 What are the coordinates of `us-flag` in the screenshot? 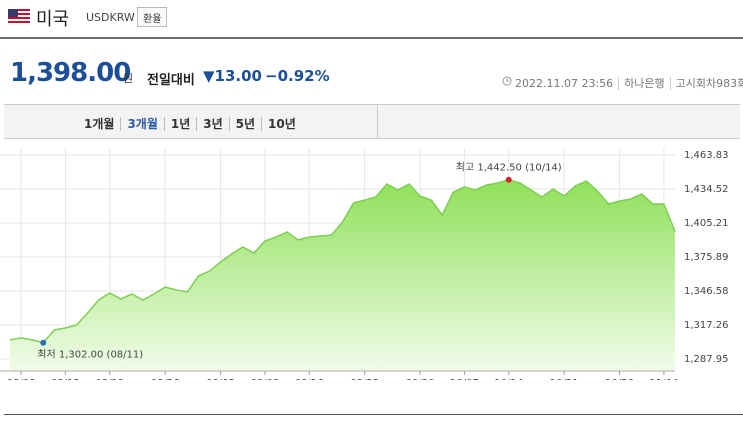 It's located at (19, 16).